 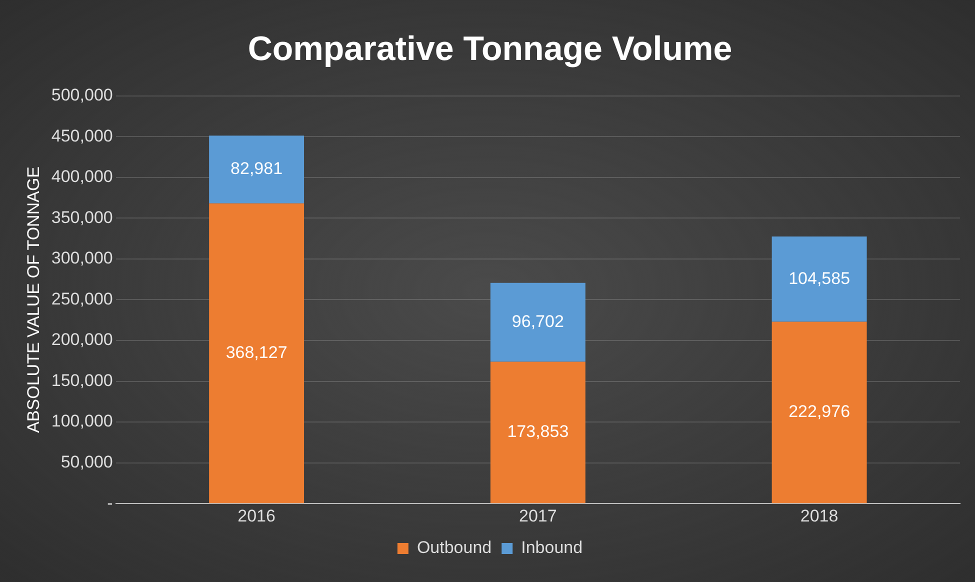 I want to click on legend-label: Outbound, so click(x=454, y=548).